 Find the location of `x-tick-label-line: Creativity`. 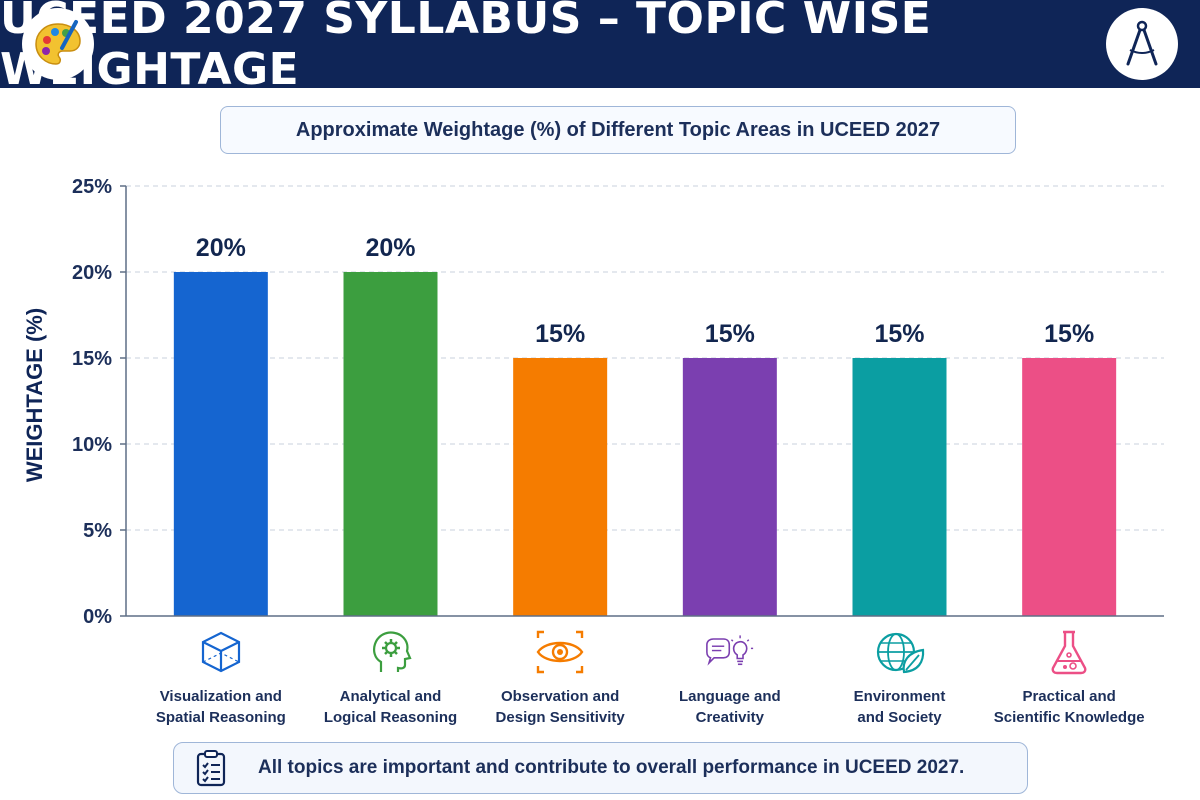

x-tick-label-line: Creativity is located at coordinates (730, 717).